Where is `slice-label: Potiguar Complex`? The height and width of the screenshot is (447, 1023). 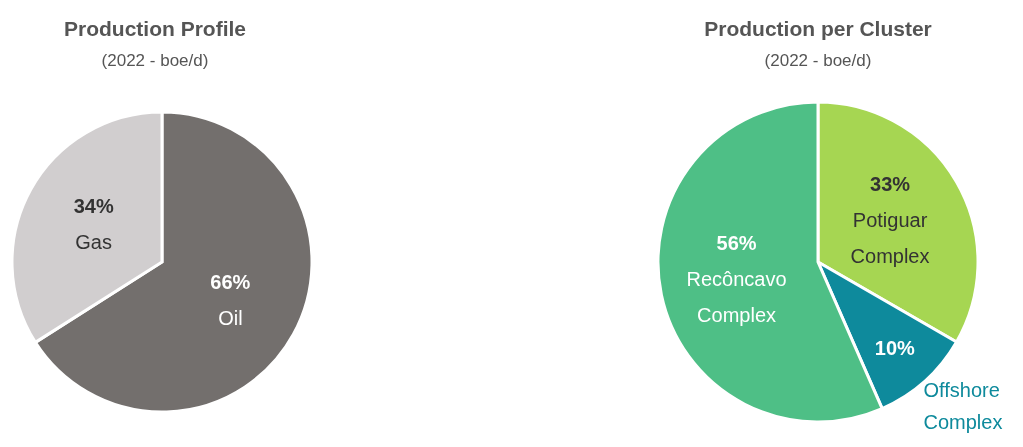 slice-label: Potiguar Complex is located at coordinates (890, 238).